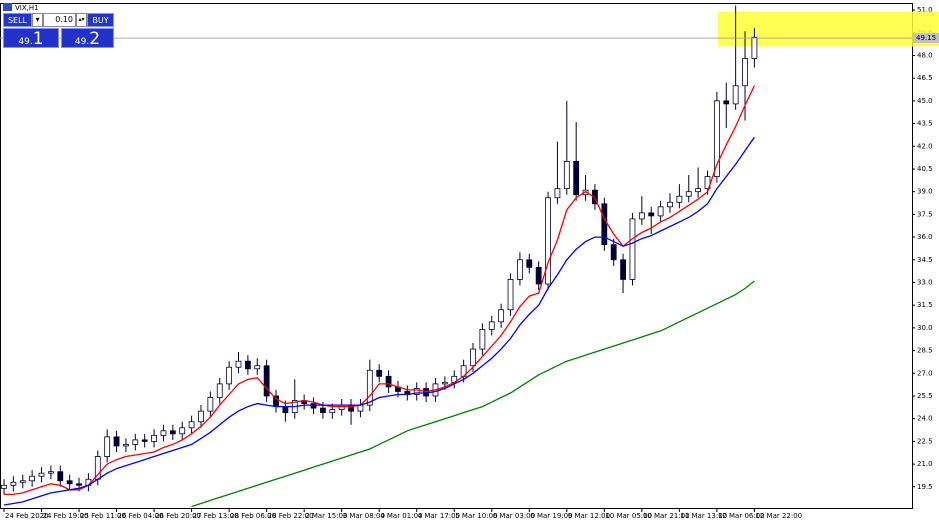 The image size is (939, 522). I want to click on x-tick-label: 5 Mar 10:00, so click(476, 516).